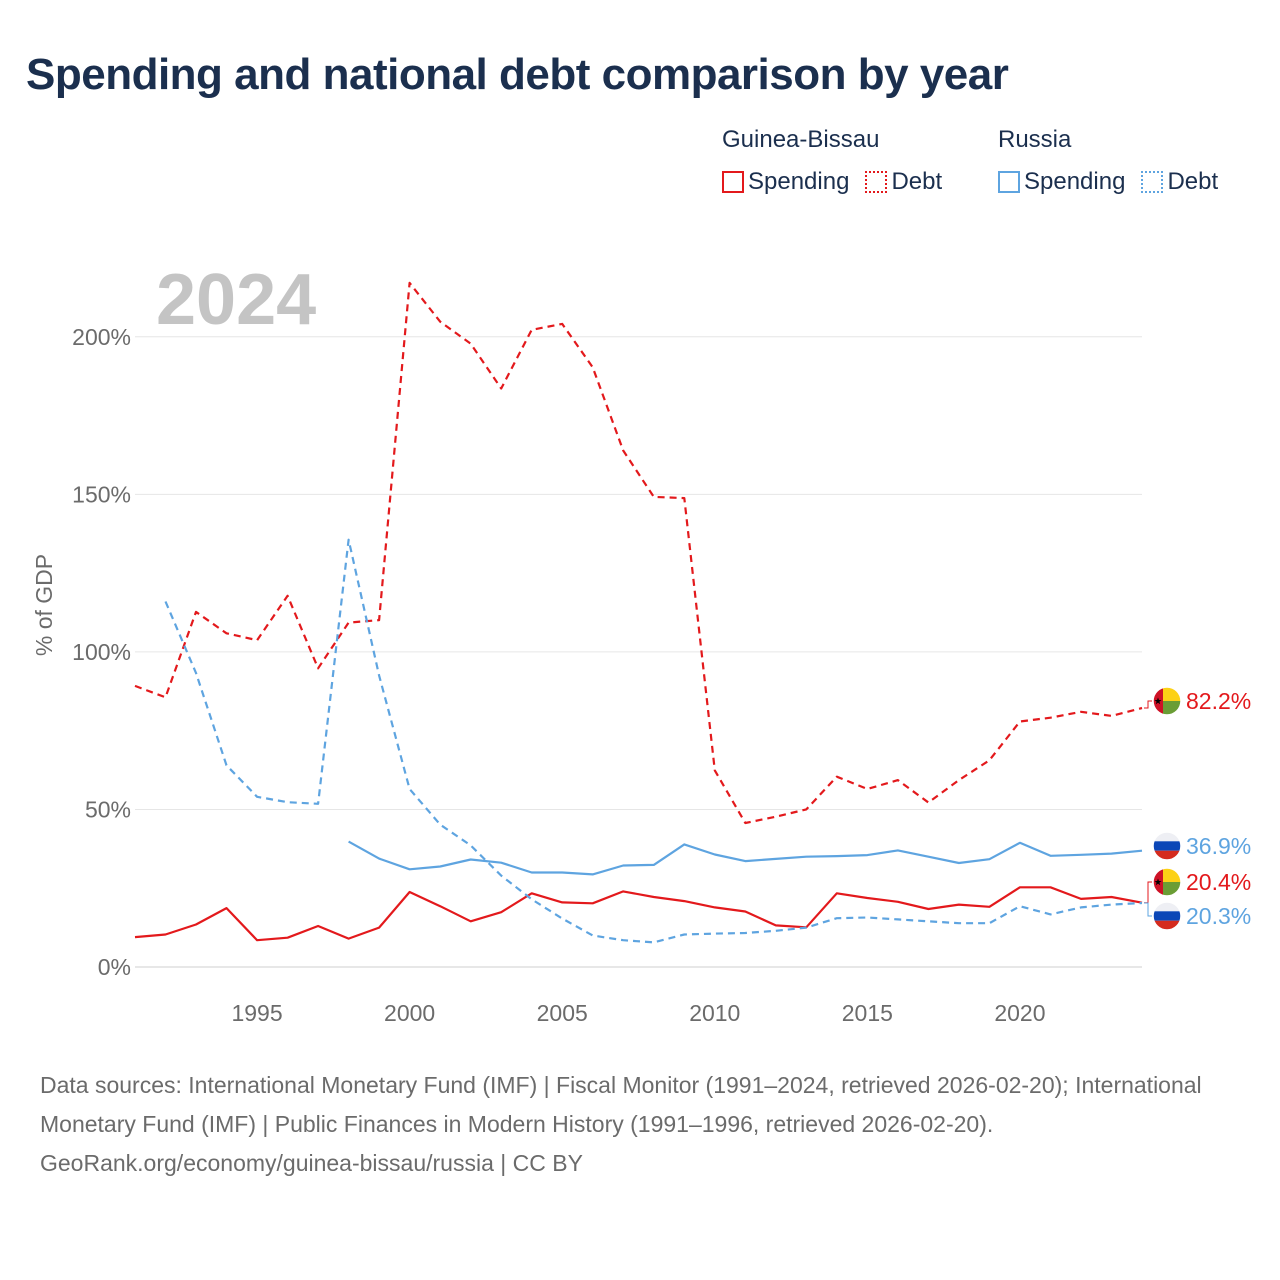  I want to click on legend-item-russia-debt: Debt, so click(1179, 182).